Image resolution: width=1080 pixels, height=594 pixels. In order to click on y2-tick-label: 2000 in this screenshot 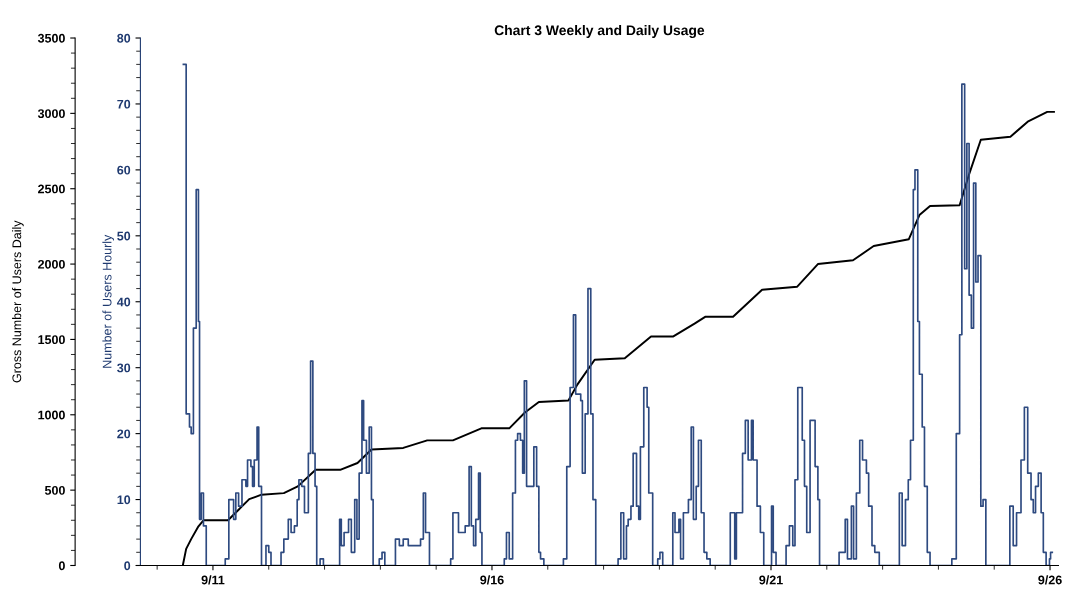, I will do `click(51, 264)`.